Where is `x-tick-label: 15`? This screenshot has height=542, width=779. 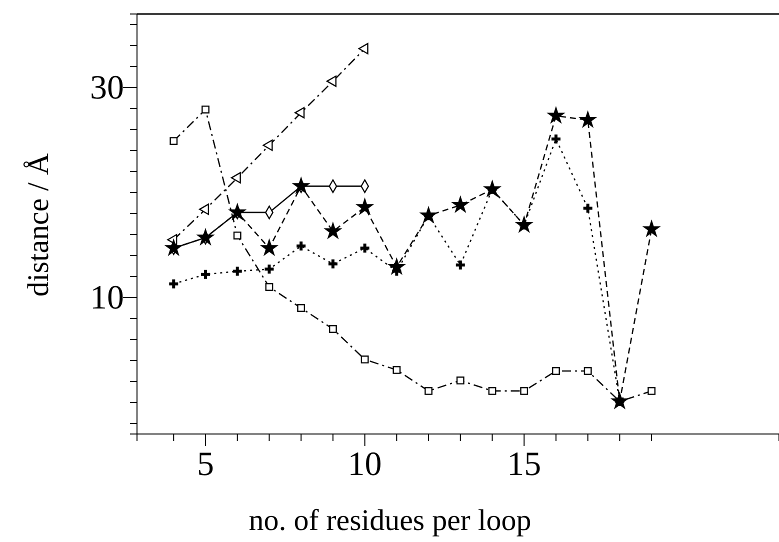 x-tick-label: 15 is located at coordinates (524, 465).